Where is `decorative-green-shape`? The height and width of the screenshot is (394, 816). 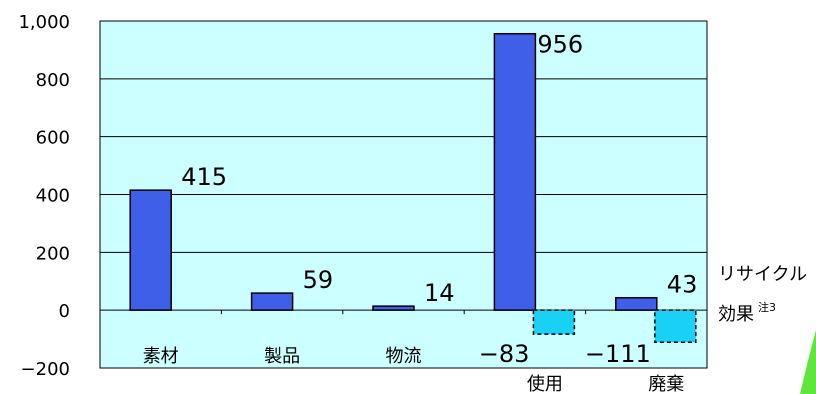 decorative-green-shape is located at coordinates (808, 362).